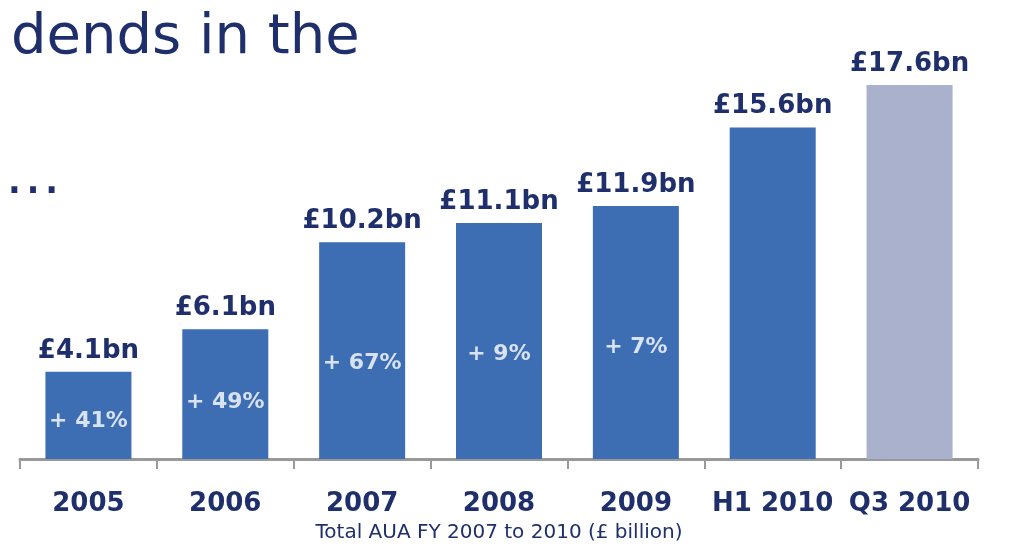 The image size is (1028, 549). Describe the element at coordinates (88, 420) in the screenshot. I see `annotation: + 41%` at that location.